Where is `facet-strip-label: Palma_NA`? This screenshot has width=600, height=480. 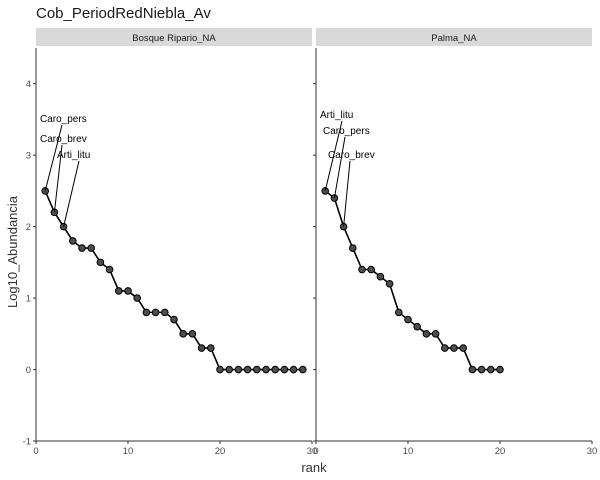 facet-strip-label: Palma_NA is located at coordinates (454, 38).